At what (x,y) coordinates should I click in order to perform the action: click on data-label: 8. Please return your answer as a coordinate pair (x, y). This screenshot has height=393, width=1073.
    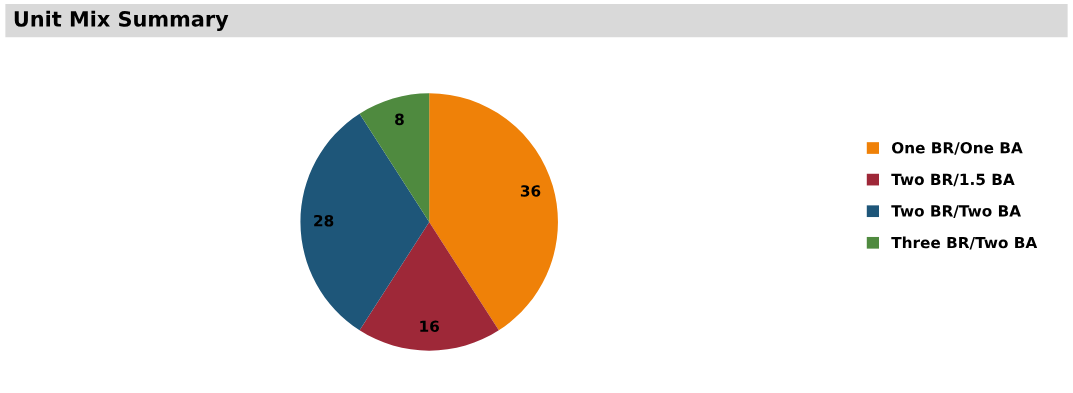
    Looking at the image, I should click on (399, 119).